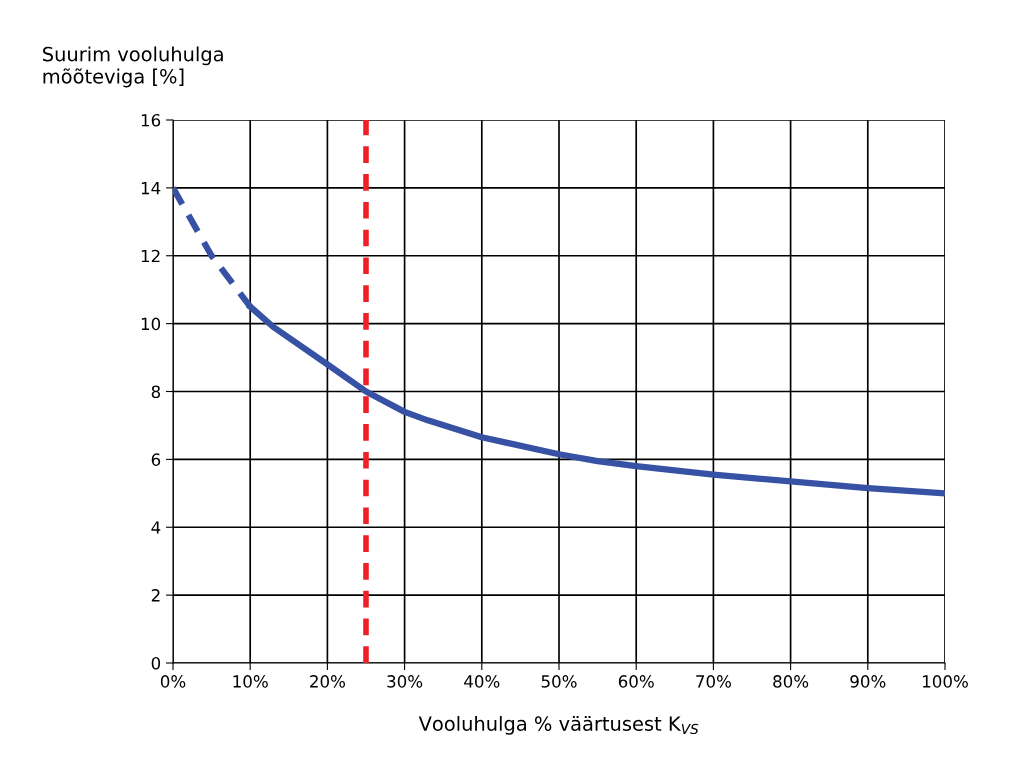 The height and width of the screenshot is (758, 1027). I want to click on y-tick-label: 12, so click(150, 256).